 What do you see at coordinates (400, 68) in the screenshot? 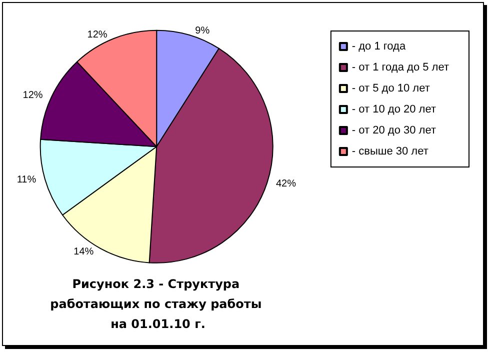
I see `legend-label: - от 1 года до 5 лет` at bounding box center [400, 68].